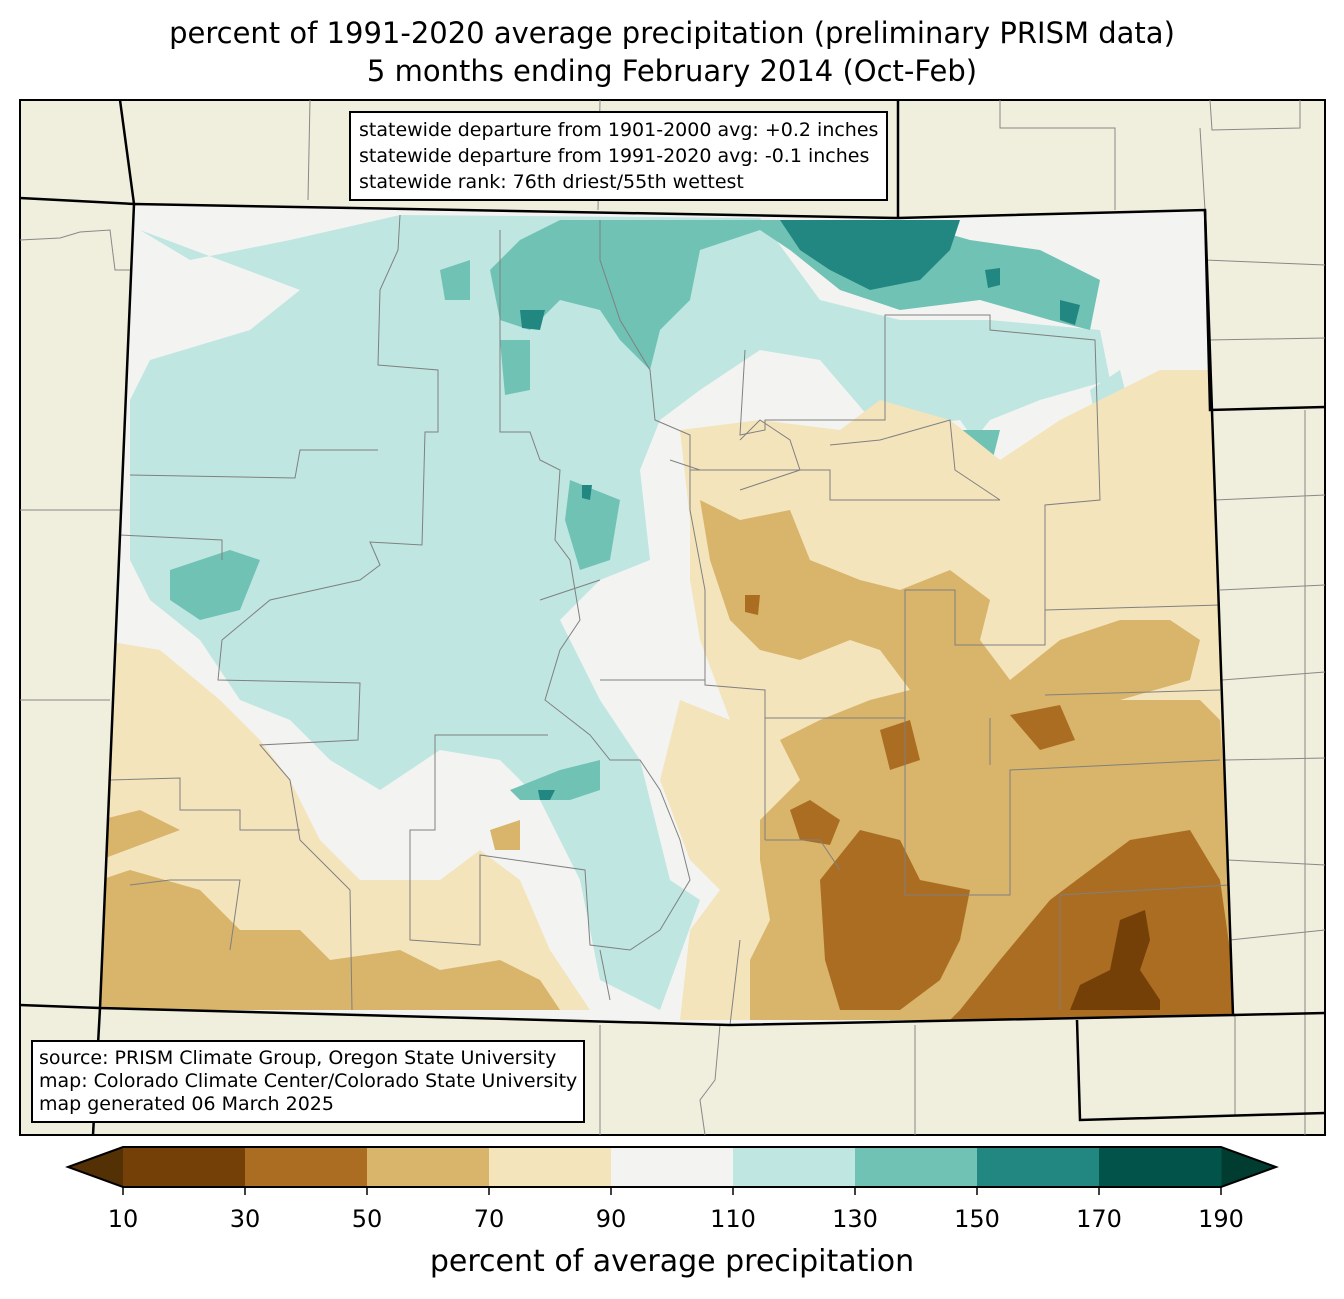 This screenshot has width=1344, height=1299. I want to click on colorbar-extend-high, so click(1248, 1167).